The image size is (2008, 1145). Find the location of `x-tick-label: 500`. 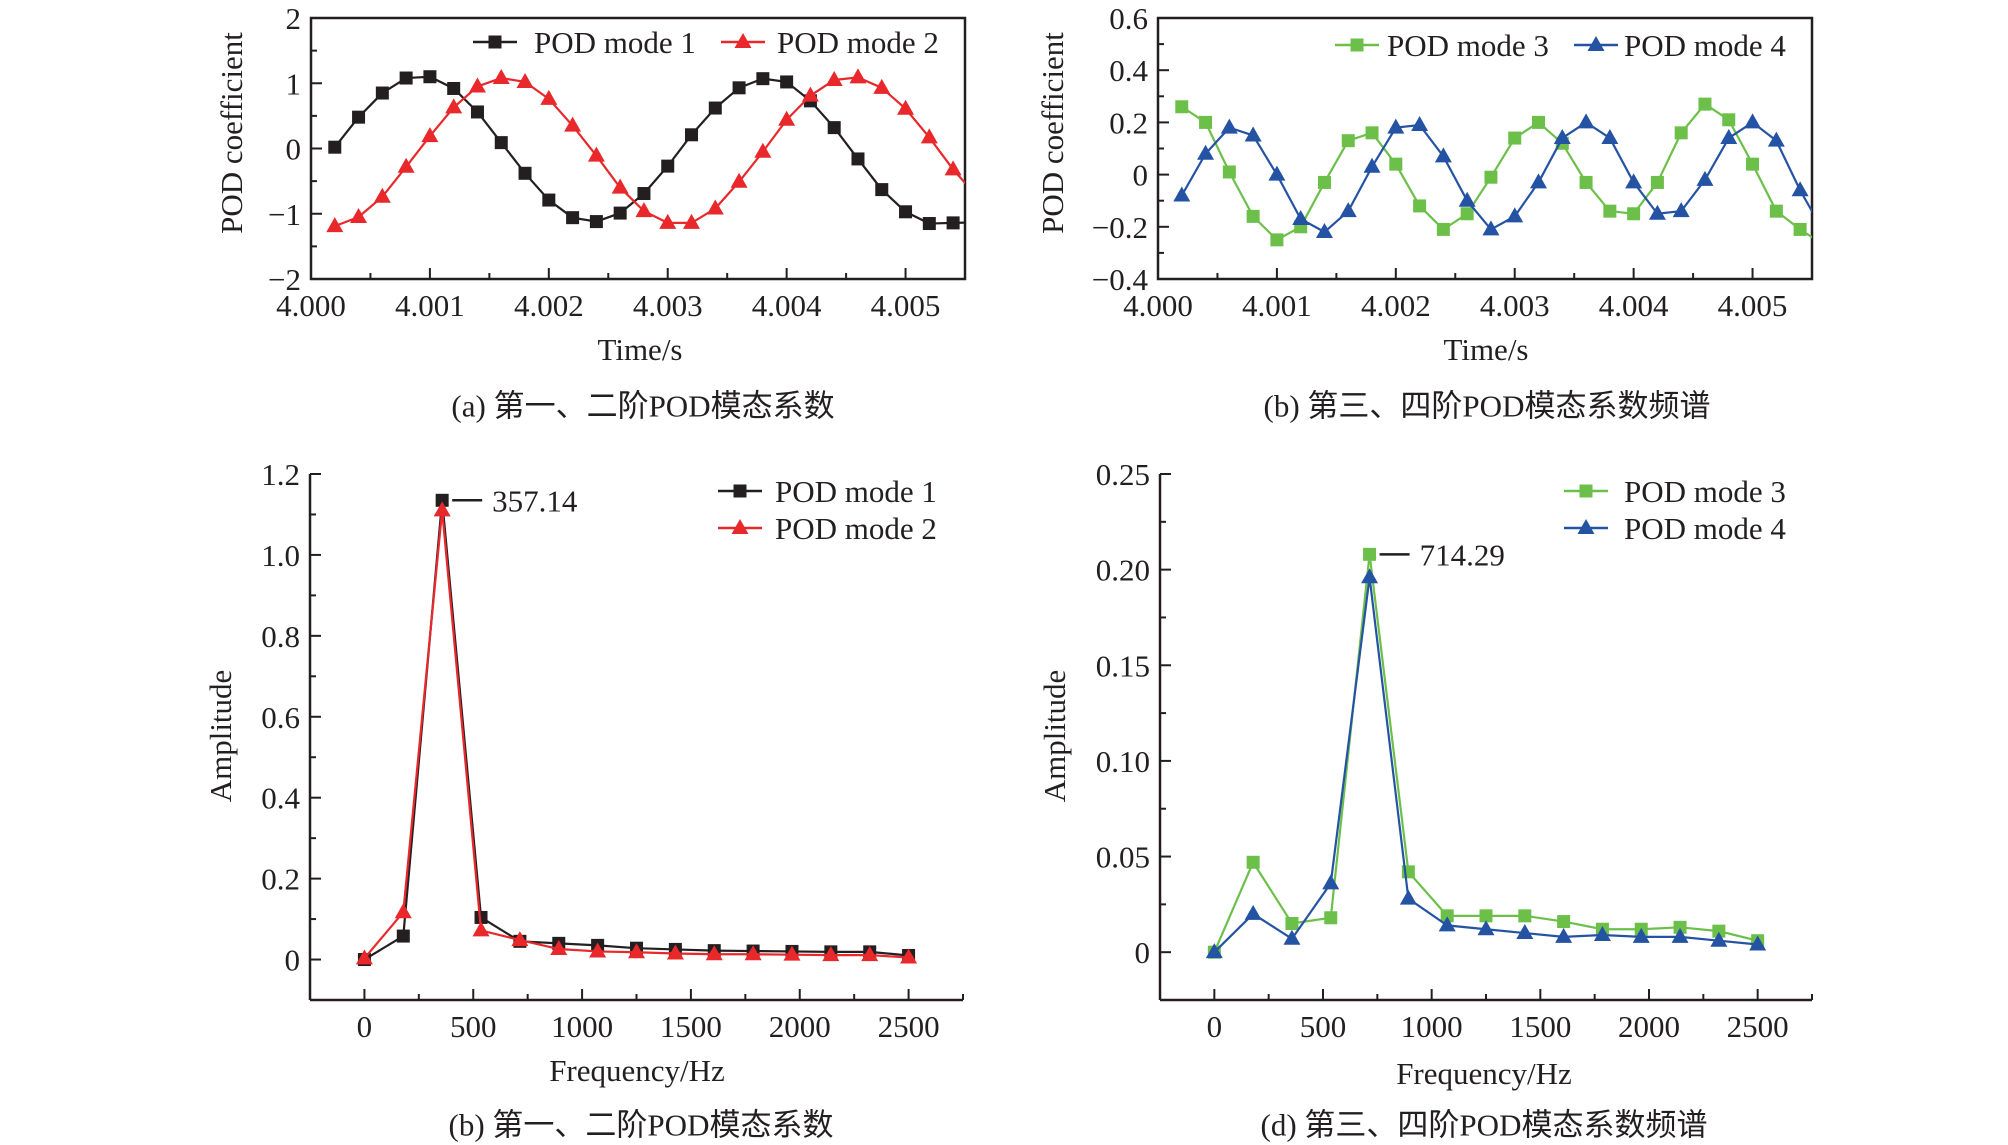

x-tick-label: 500 is located at coordinates (473, 1026).